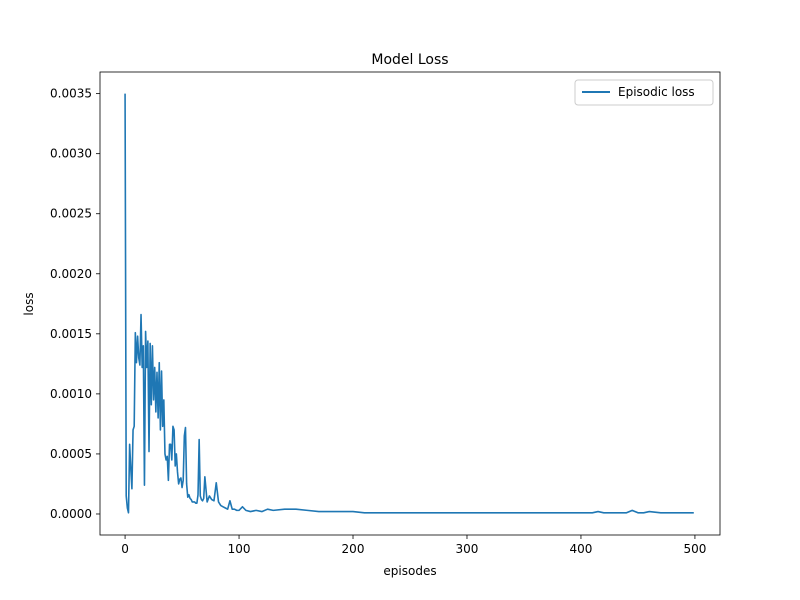 Image resolution: width=800 pixels, height=600 pixels. Describe the element at coordinates (467, 549) in the screenshot. I see `x-tick-label: 300` at that location.